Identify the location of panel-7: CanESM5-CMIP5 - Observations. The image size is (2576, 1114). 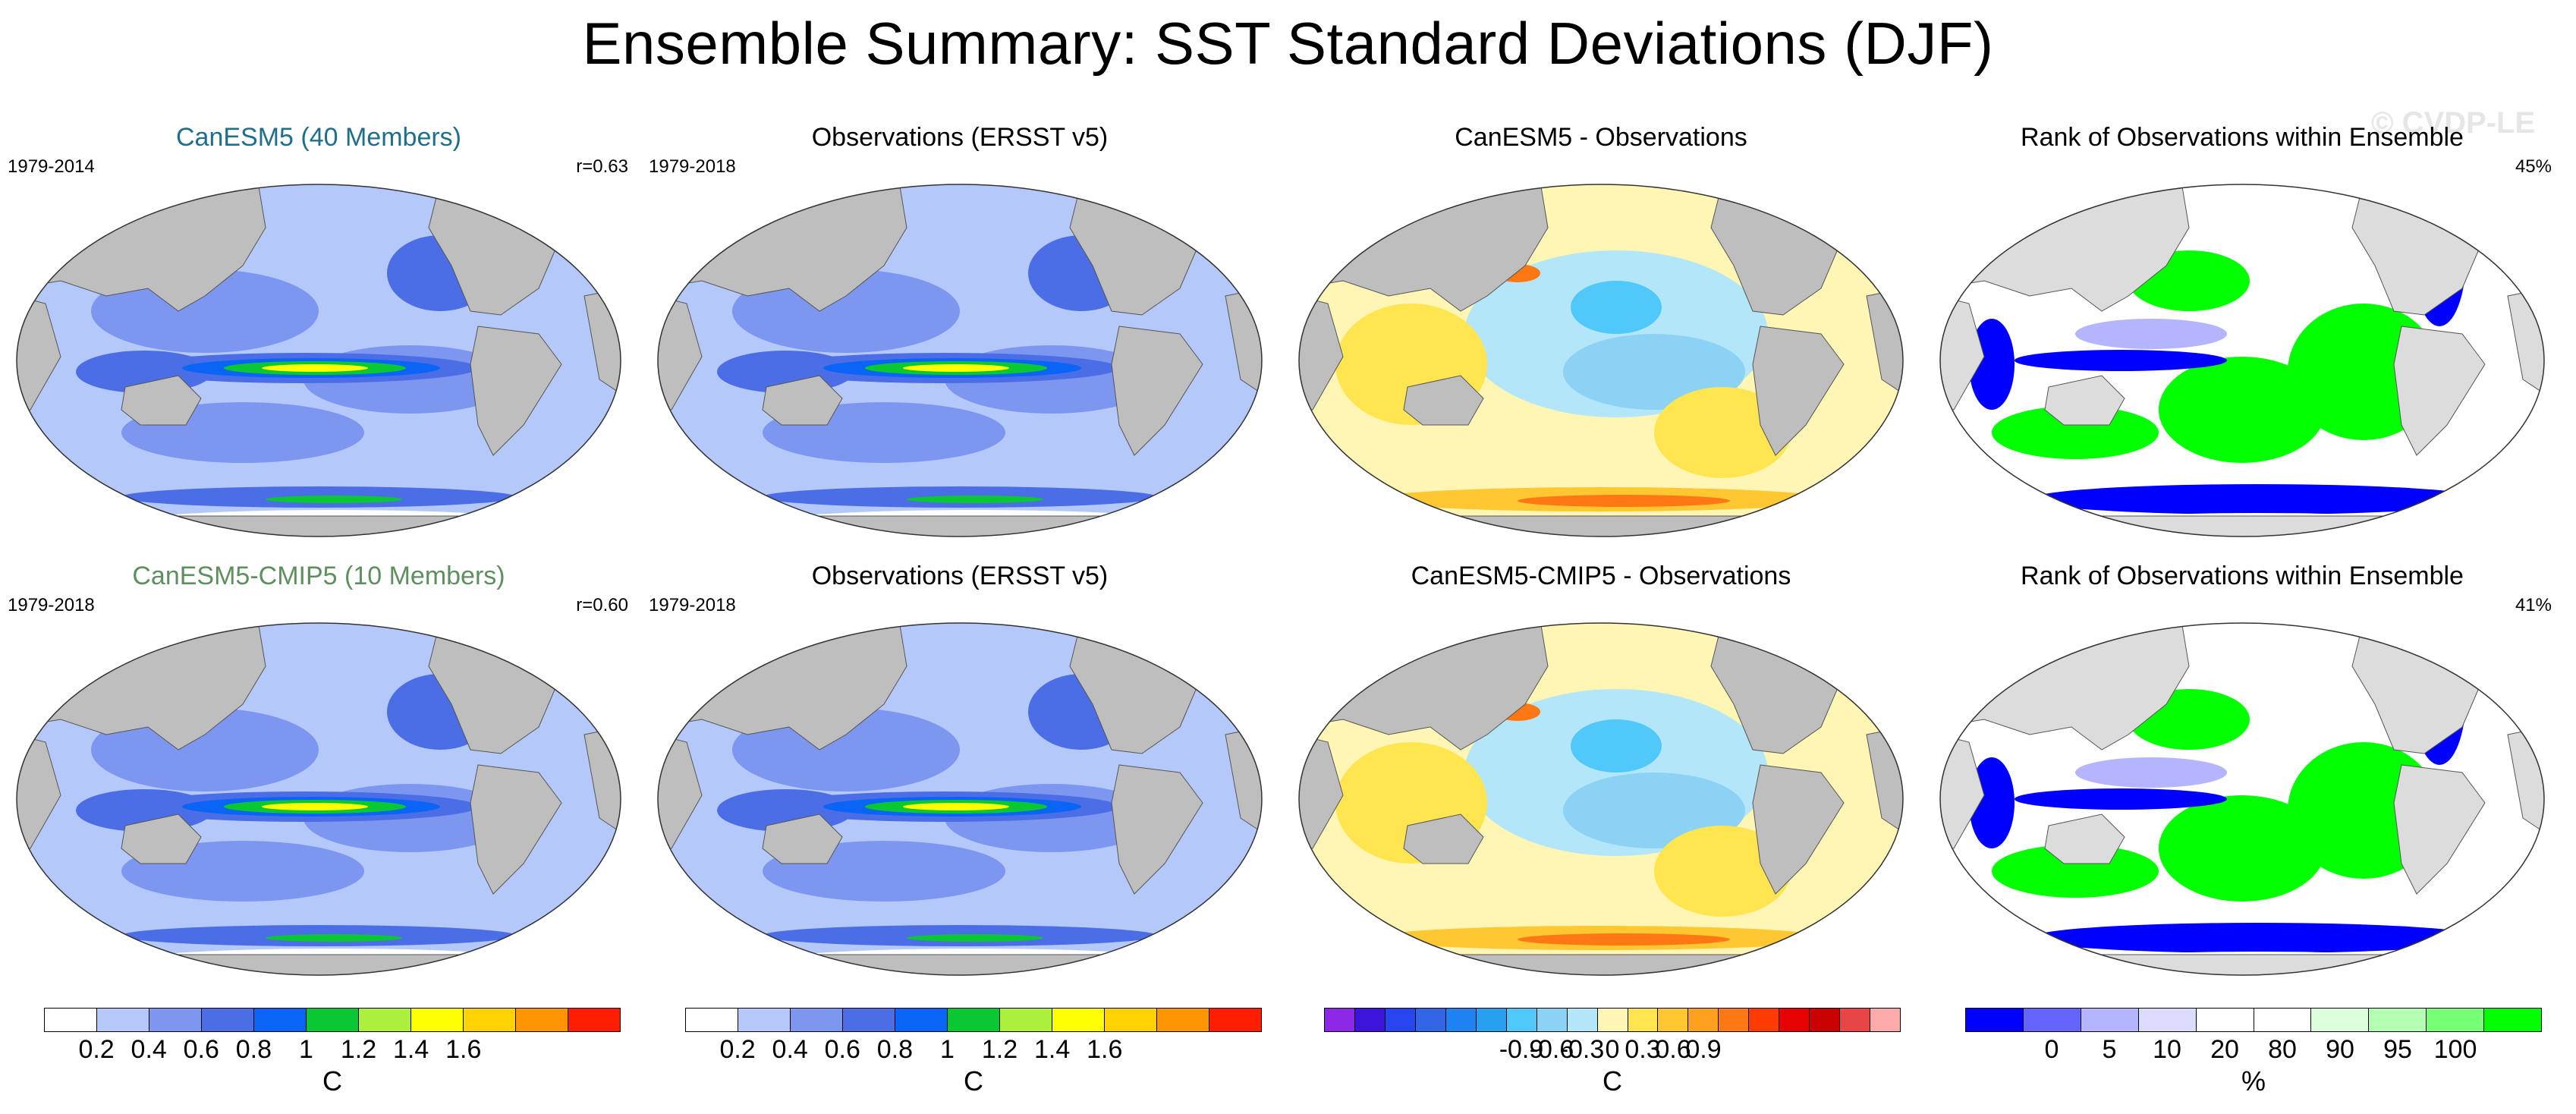
(1608, 769).